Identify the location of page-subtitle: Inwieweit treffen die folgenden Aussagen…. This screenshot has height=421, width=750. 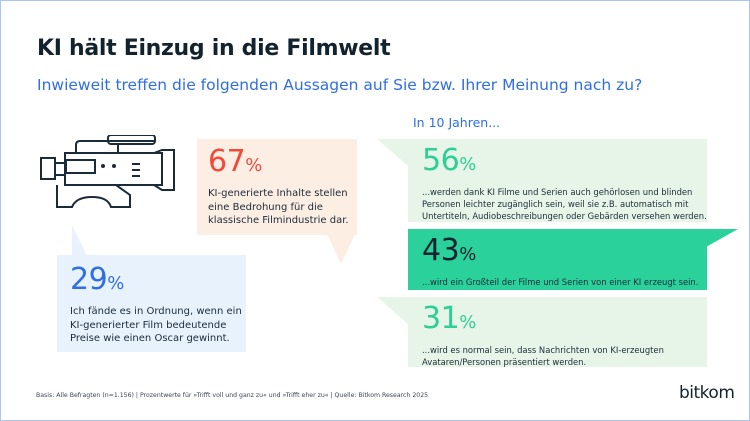
(340, 85).